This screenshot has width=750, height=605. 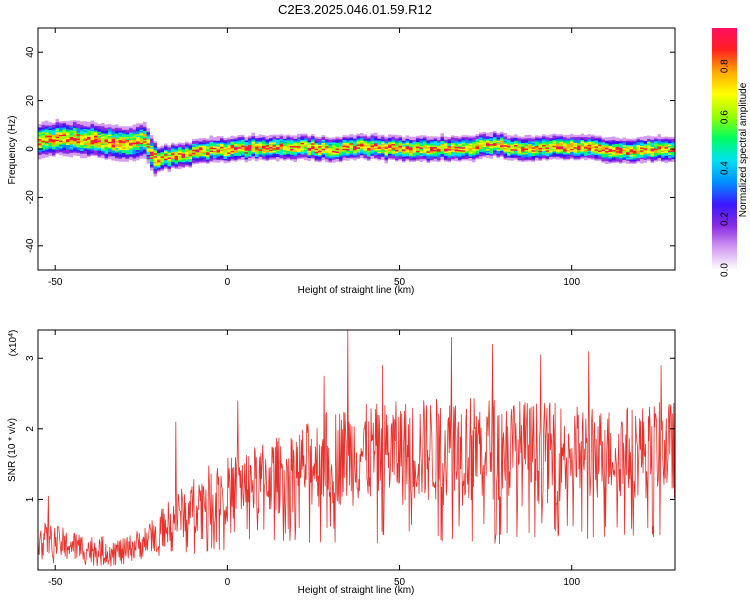 I want to click on colorbar-ticks: 0.00.20.40.60.8, so click(x=725, y=168).